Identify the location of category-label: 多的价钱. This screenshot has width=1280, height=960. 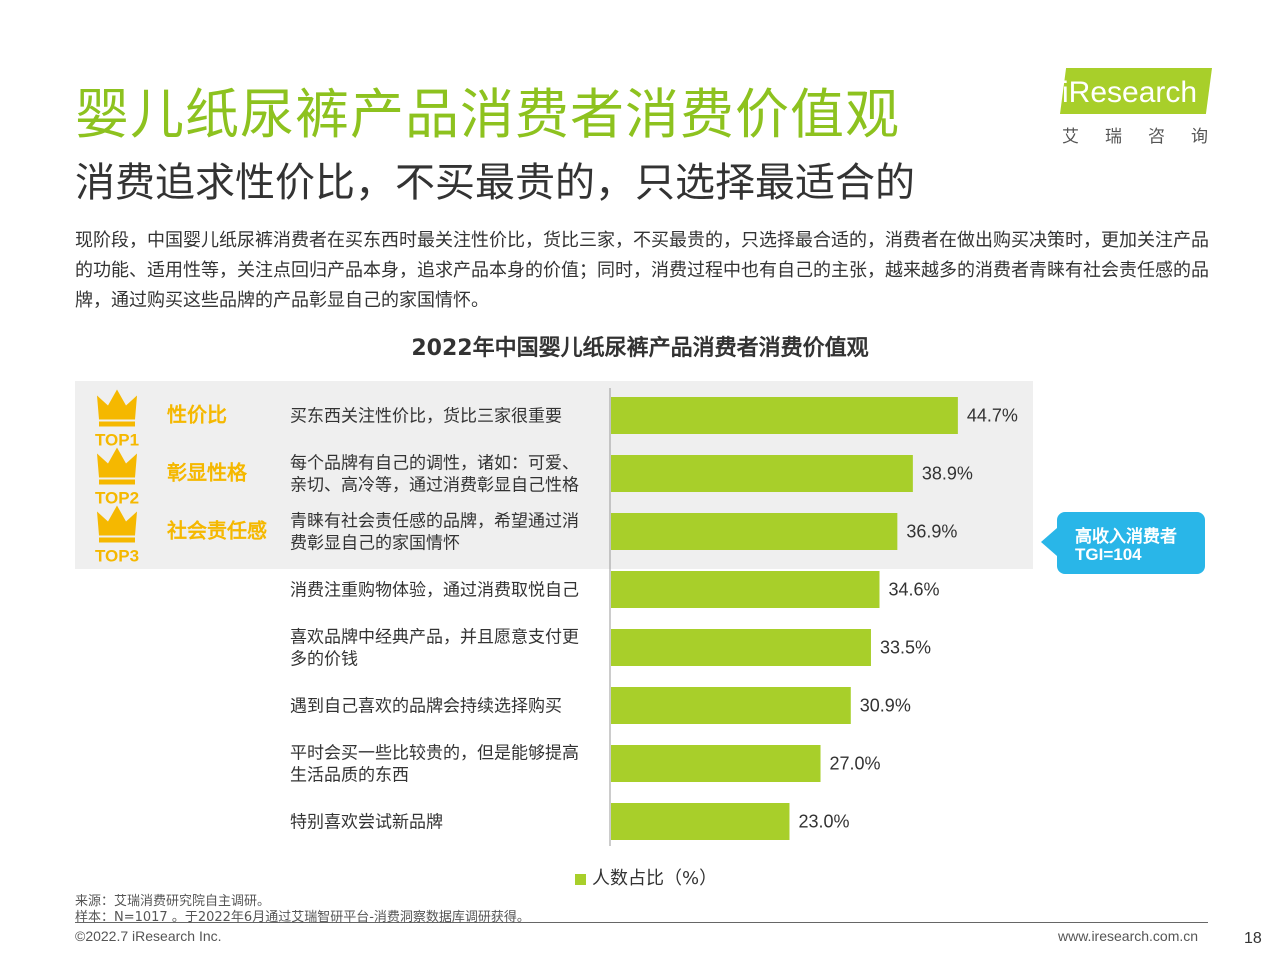
(324, 660).